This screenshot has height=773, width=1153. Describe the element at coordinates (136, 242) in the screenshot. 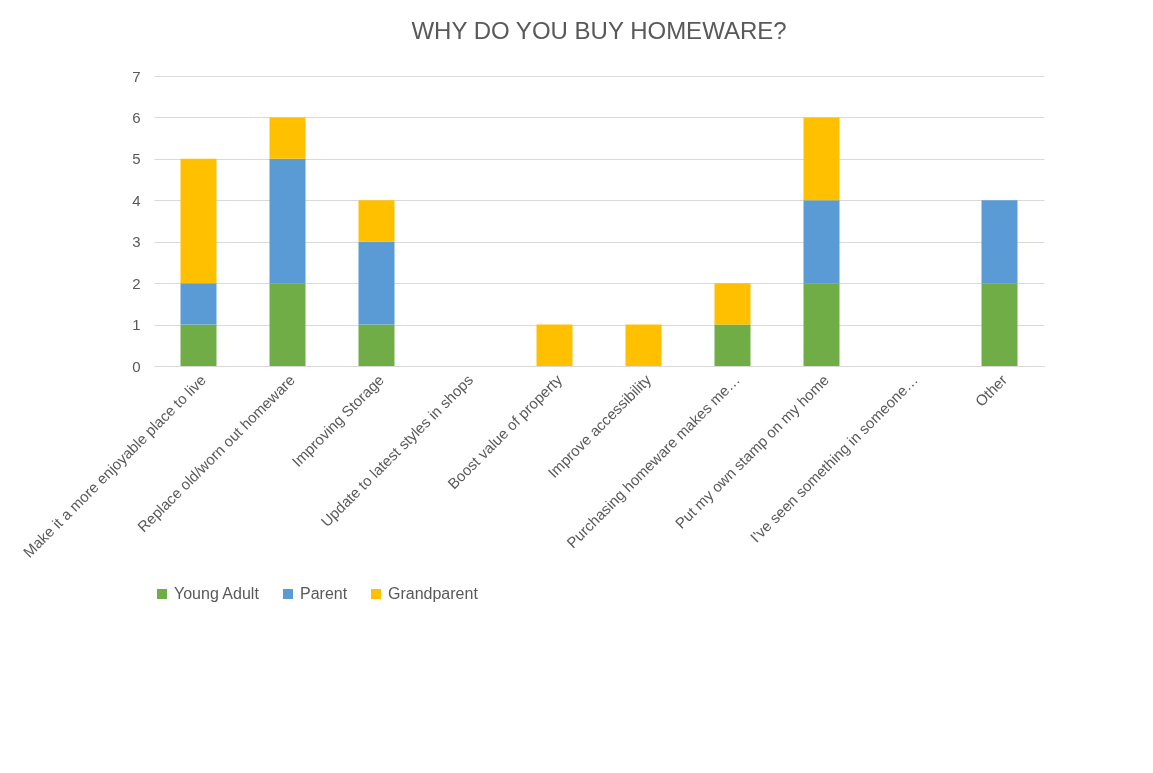

I see `y-tick-label: 3` at that location.